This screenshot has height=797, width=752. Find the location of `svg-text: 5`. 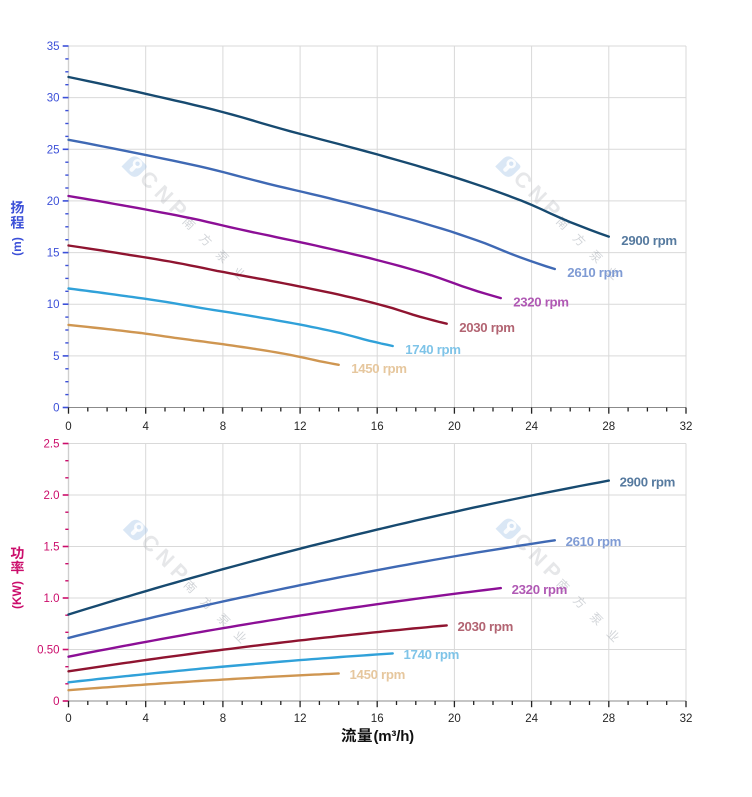

svg-text: 5 is located at coordinates (56, 357).